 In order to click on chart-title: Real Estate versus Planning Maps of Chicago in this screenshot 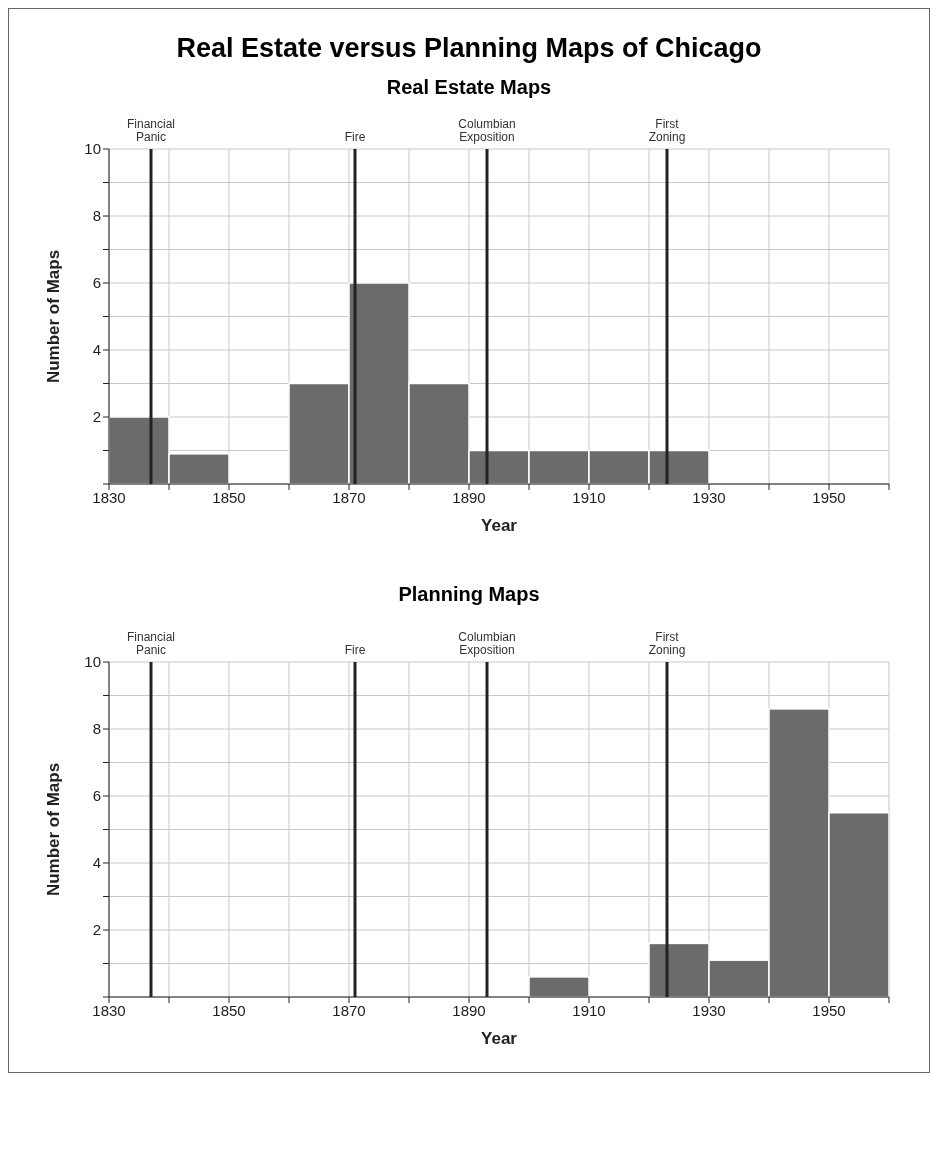, I will do `click(469, 48)`.